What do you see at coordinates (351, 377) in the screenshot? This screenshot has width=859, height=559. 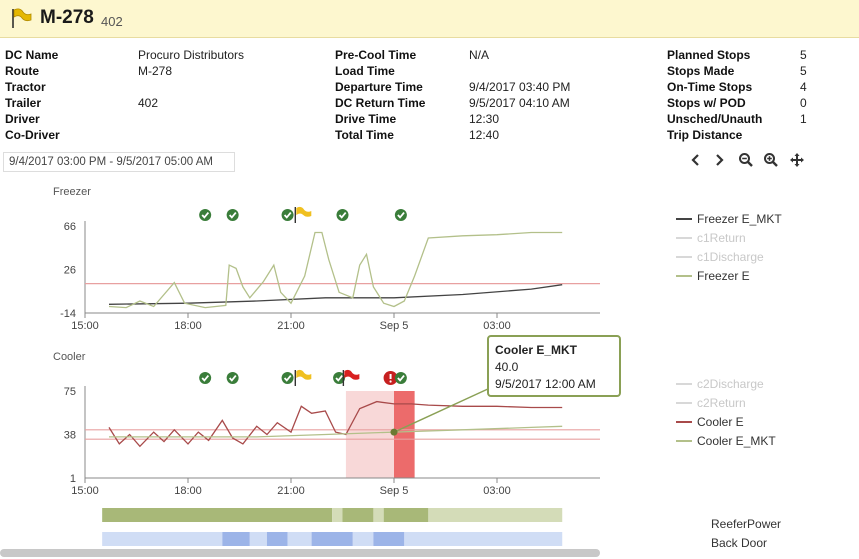 I see `flag-red-icon` at bounding box center [351, 377].